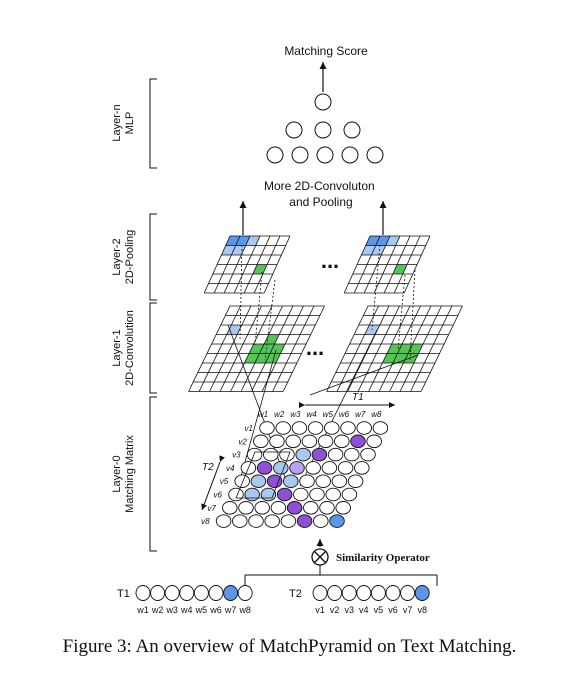  Describe the element at coordinates (408, 610) in the screenshot. I see `t2-word-label: v7` at that location.